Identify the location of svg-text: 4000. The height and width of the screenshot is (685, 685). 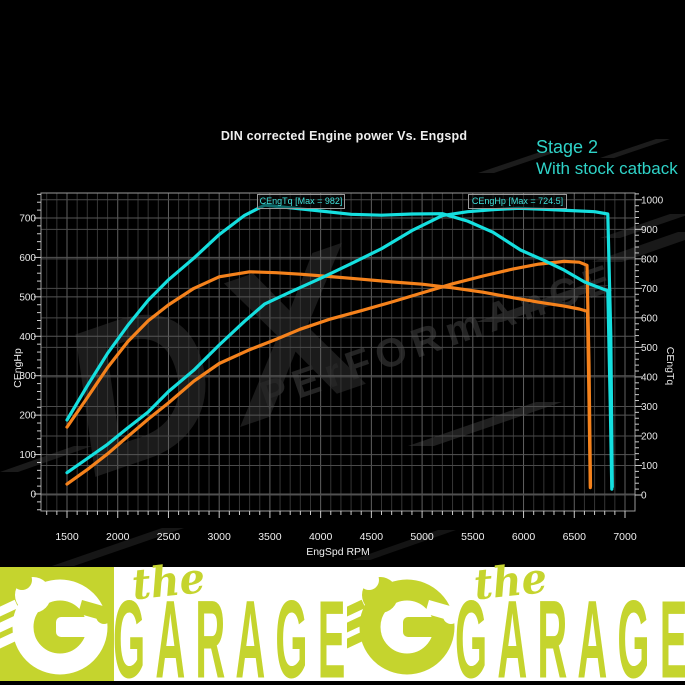
(321, 537).